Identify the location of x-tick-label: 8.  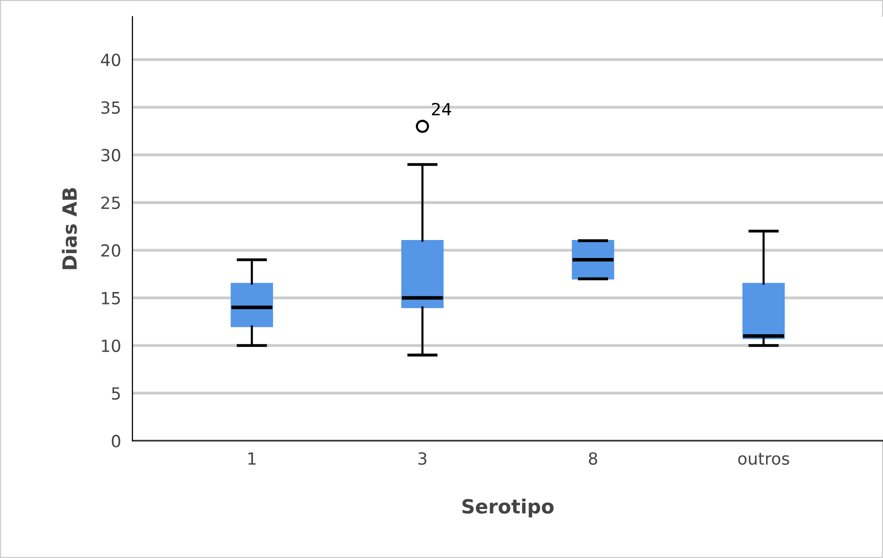
(593, 458).